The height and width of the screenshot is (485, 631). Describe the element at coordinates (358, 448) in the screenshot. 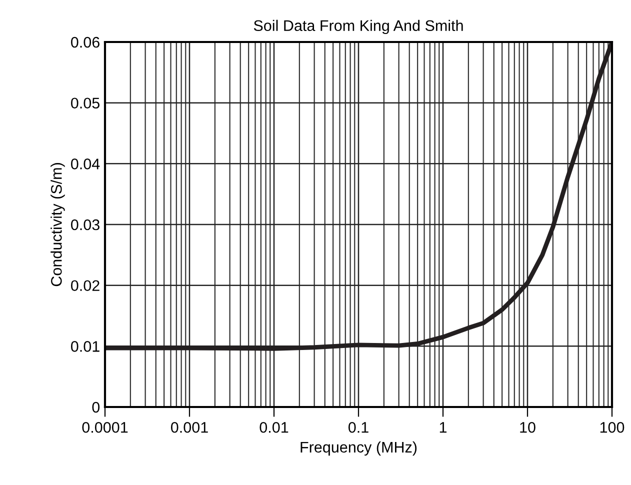

I see `x-axis-title: Frequency (MHz)` at that location.